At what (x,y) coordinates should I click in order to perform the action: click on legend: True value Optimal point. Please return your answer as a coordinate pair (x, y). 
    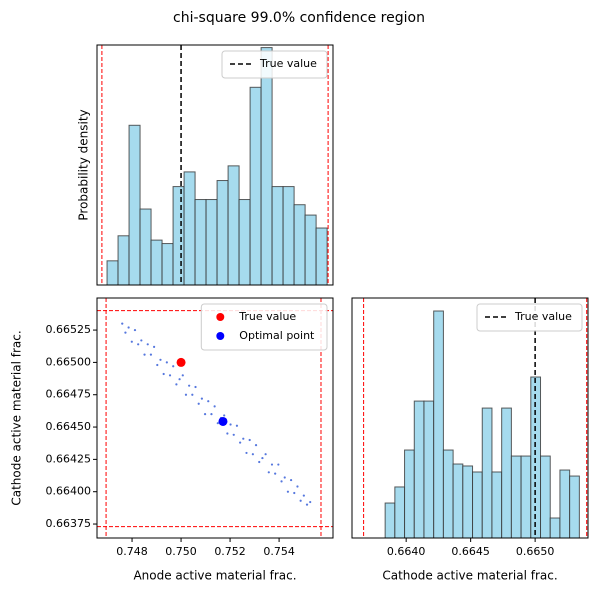
    Looking at the image, I should click on (264, 327).